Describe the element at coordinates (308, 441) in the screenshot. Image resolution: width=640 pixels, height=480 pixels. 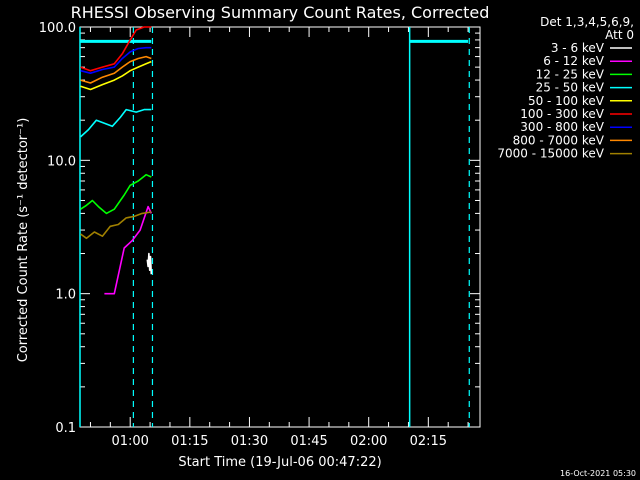
I see `x-tick-label: 01:45` at that location.